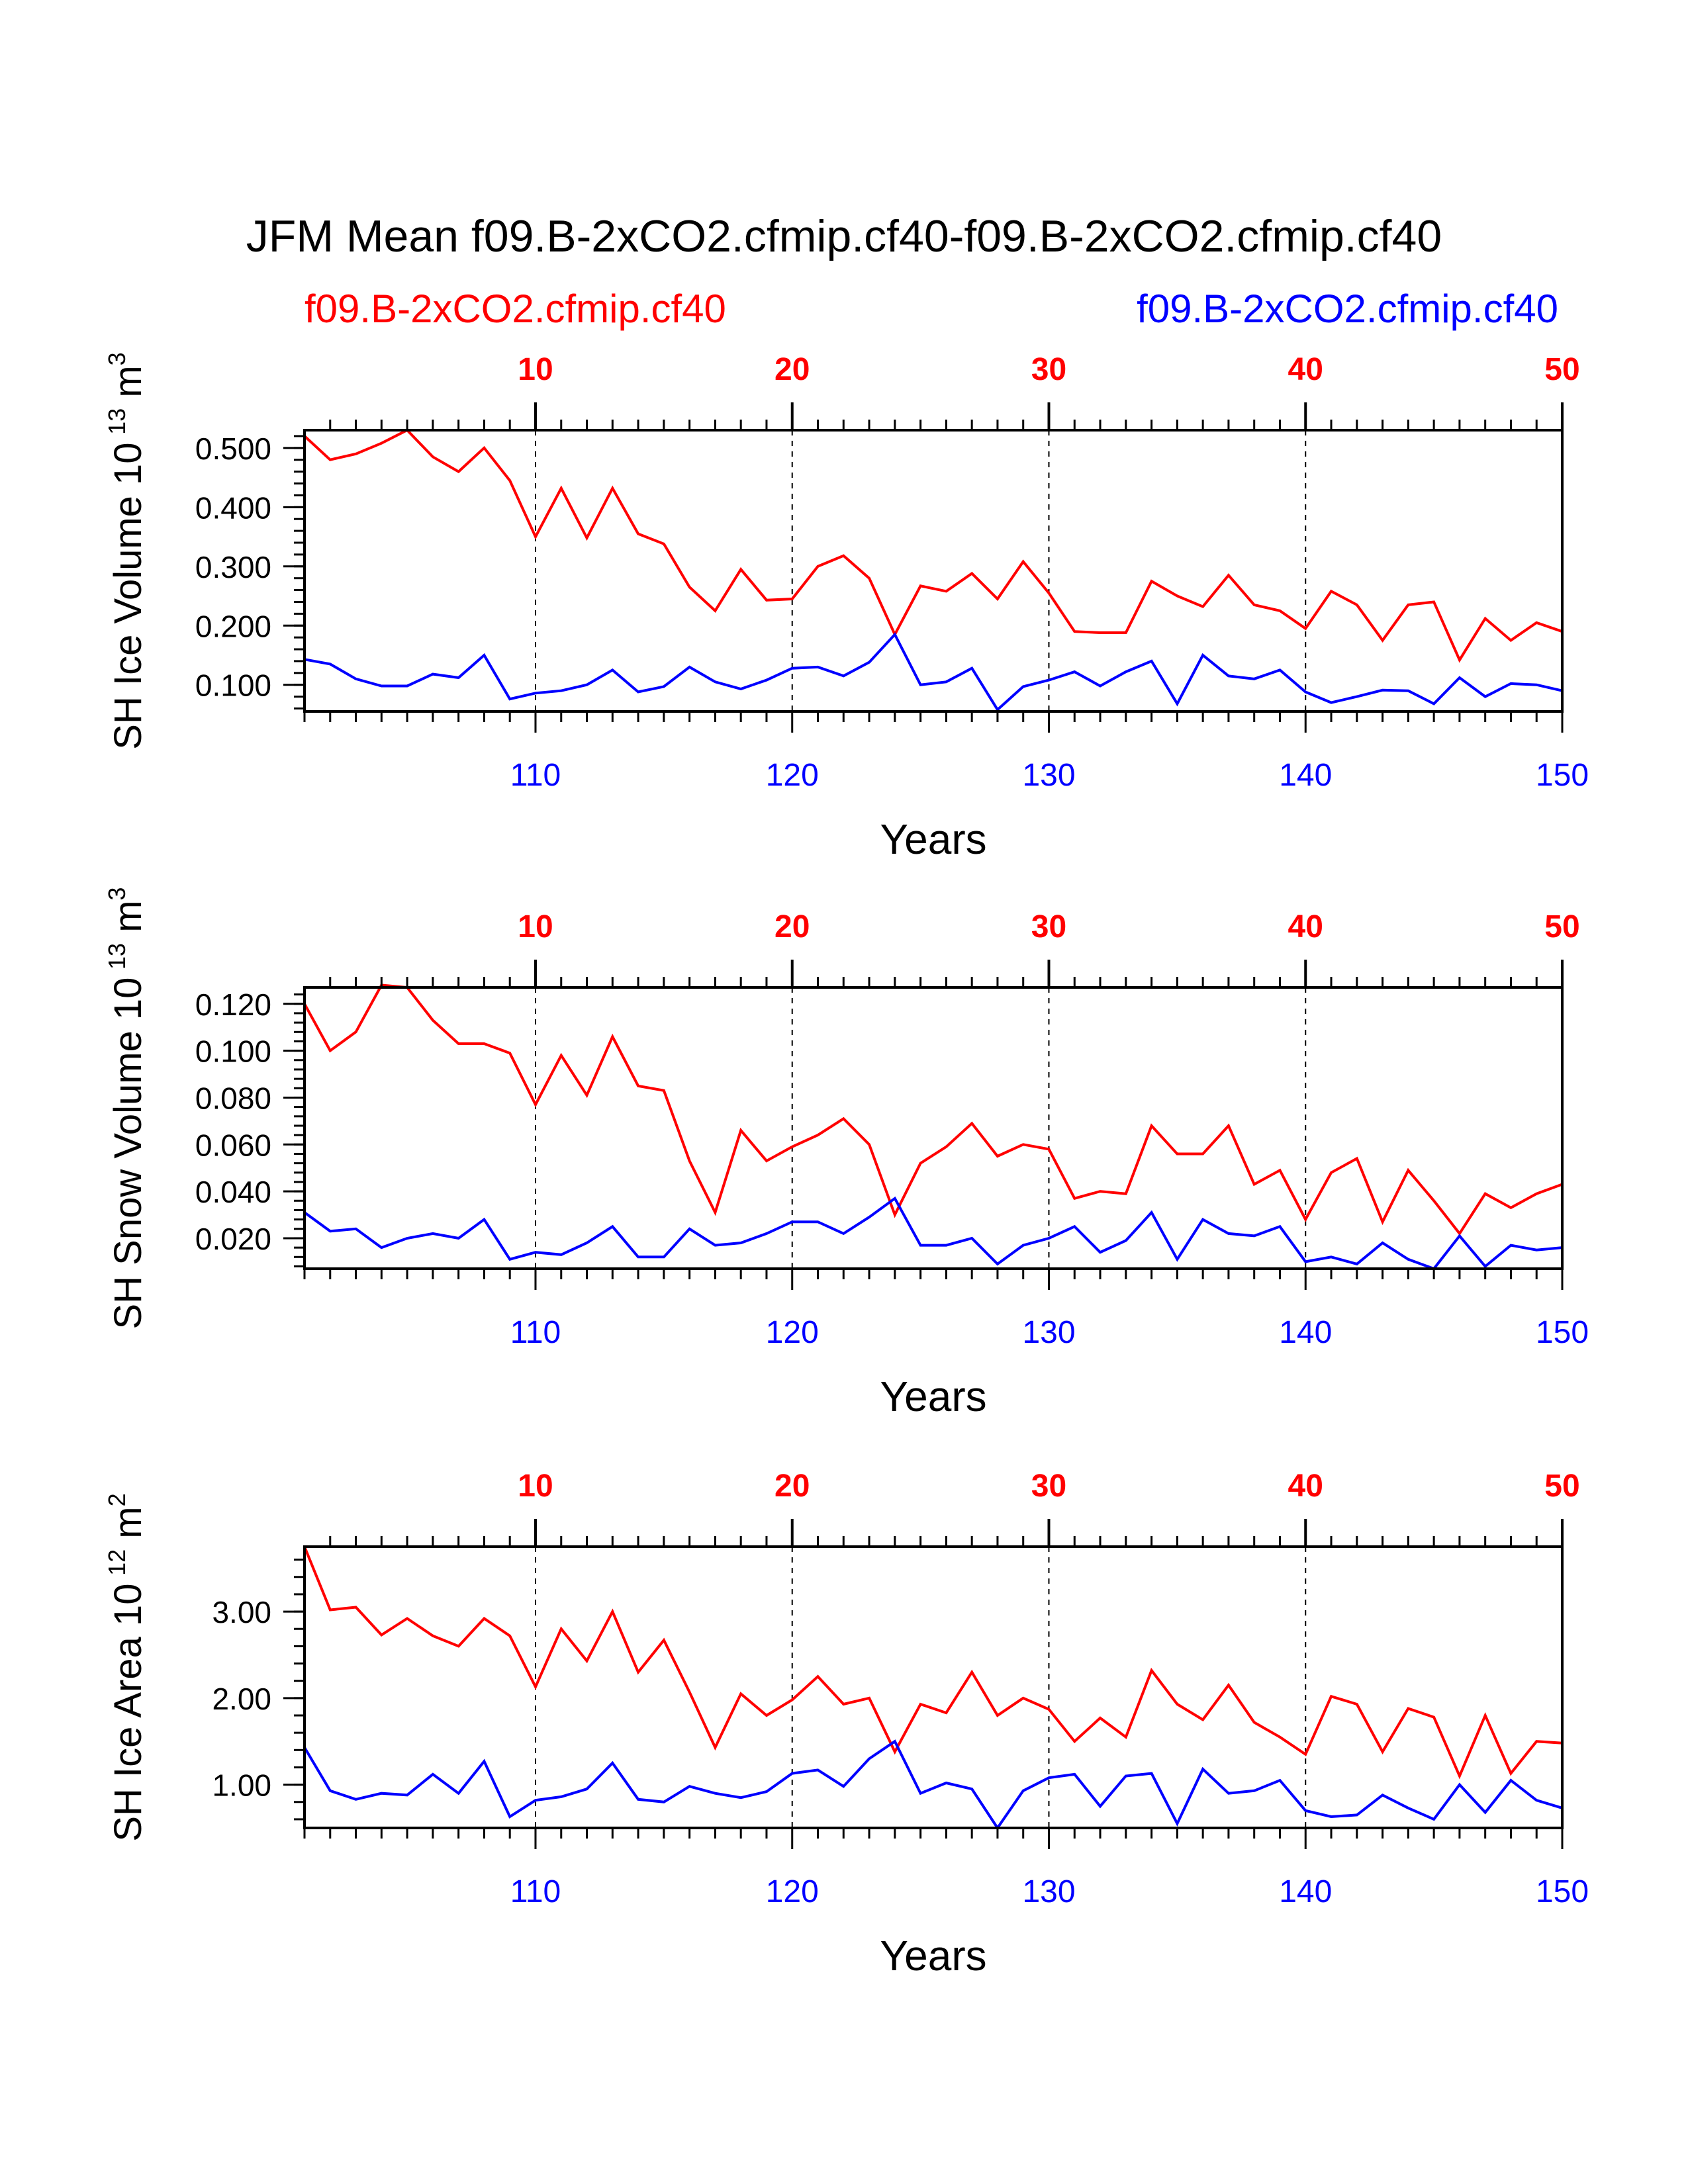  What do you see at coordinates (233, 1098) in the screenshot?
I see `y-tick-label: 0.080` at bounding box center [233, 1098].